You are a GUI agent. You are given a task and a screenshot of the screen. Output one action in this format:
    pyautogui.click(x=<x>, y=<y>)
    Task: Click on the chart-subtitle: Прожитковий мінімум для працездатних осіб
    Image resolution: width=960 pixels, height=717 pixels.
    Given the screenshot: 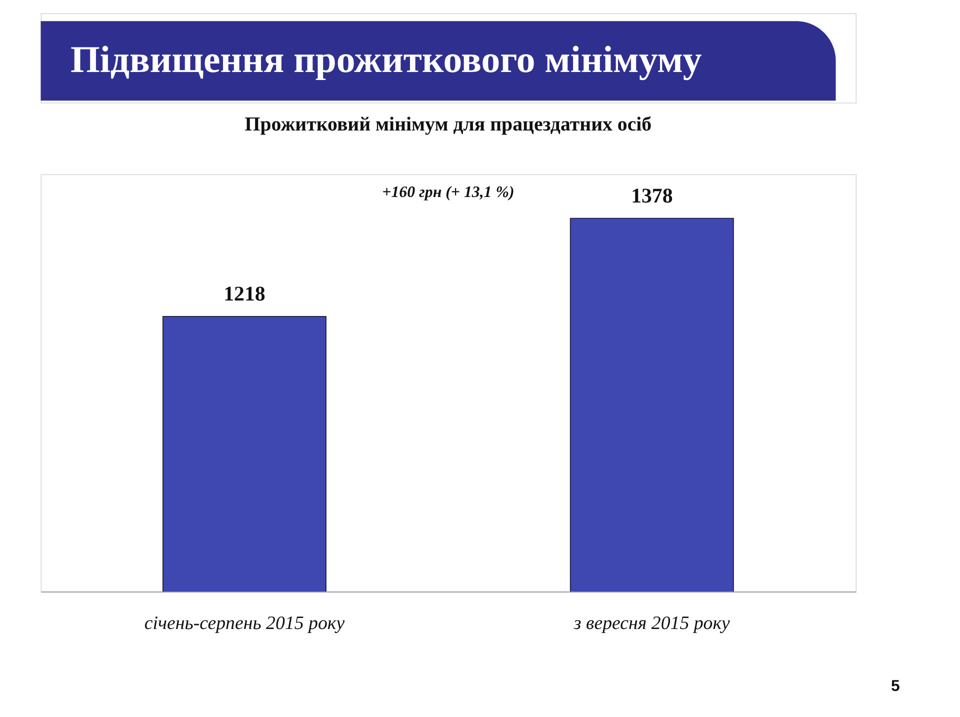 What is the action you would take?
    pyautogui.click(x=448, y=124)
    